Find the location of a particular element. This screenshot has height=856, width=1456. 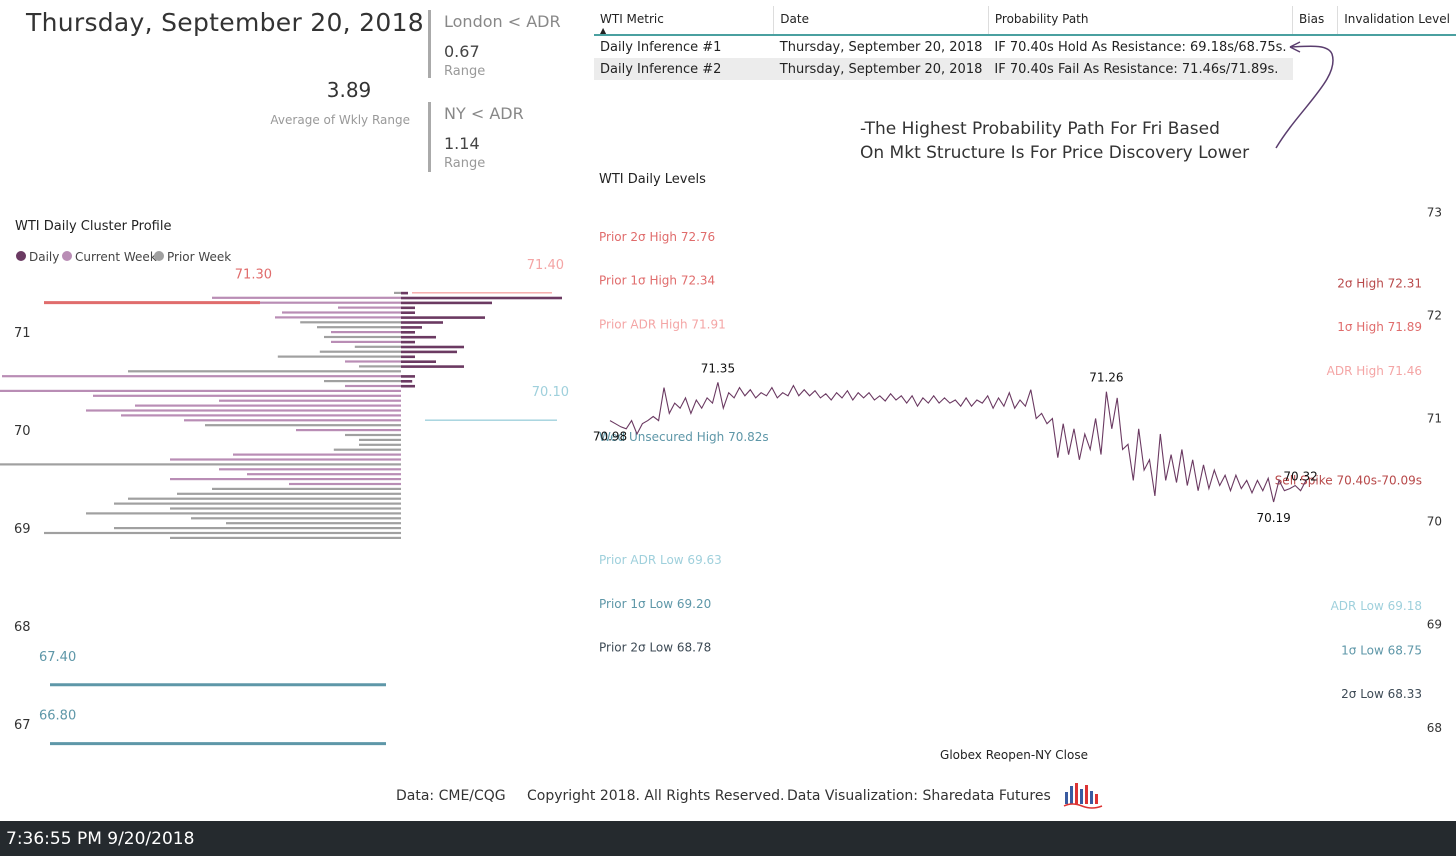

column-header-metric: WTI Metric is located at coordinates (684, 21).